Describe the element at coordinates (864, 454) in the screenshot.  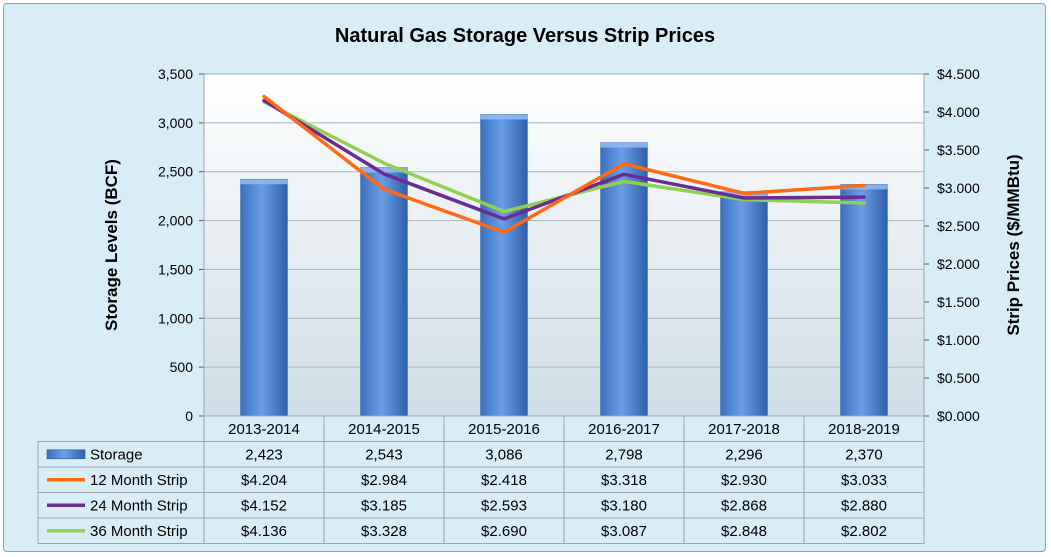
I see `data-value: 2,370` at that location.